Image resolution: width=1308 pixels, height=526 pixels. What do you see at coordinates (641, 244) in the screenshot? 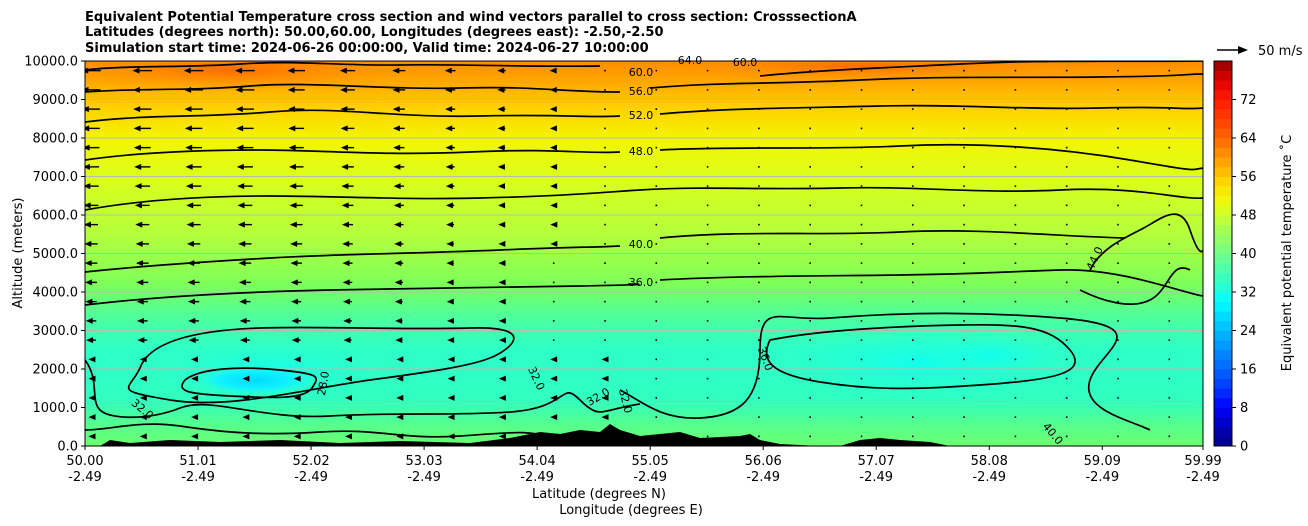
I see `contour-label: 40.0` at bounding box center [641, 244].